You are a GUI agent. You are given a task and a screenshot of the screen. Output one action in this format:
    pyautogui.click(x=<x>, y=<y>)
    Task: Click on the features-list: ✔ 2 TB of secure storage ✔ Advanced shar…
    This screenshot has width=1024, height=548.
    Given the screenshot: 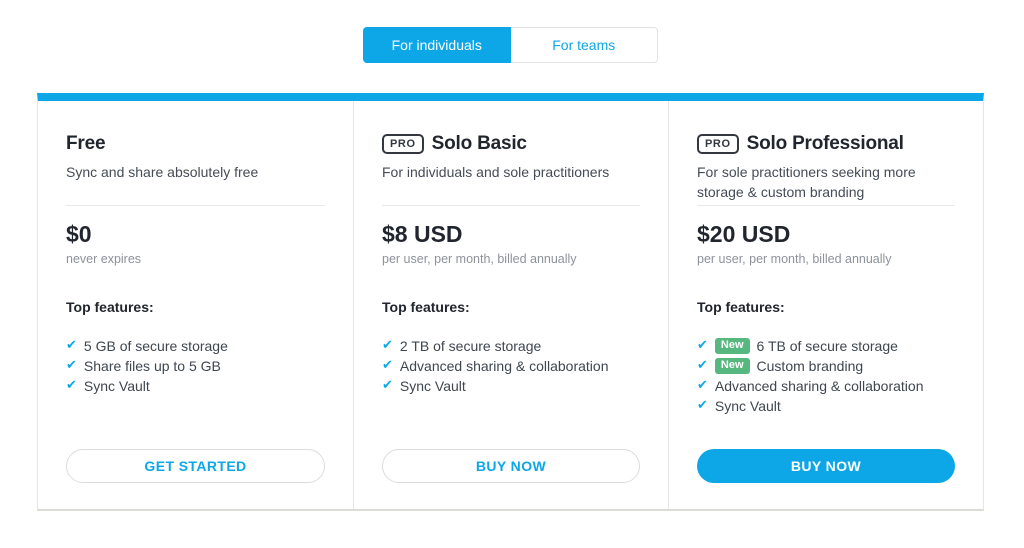 What is the action you would take?
    pyautogui.click(x=511, y=366)
    